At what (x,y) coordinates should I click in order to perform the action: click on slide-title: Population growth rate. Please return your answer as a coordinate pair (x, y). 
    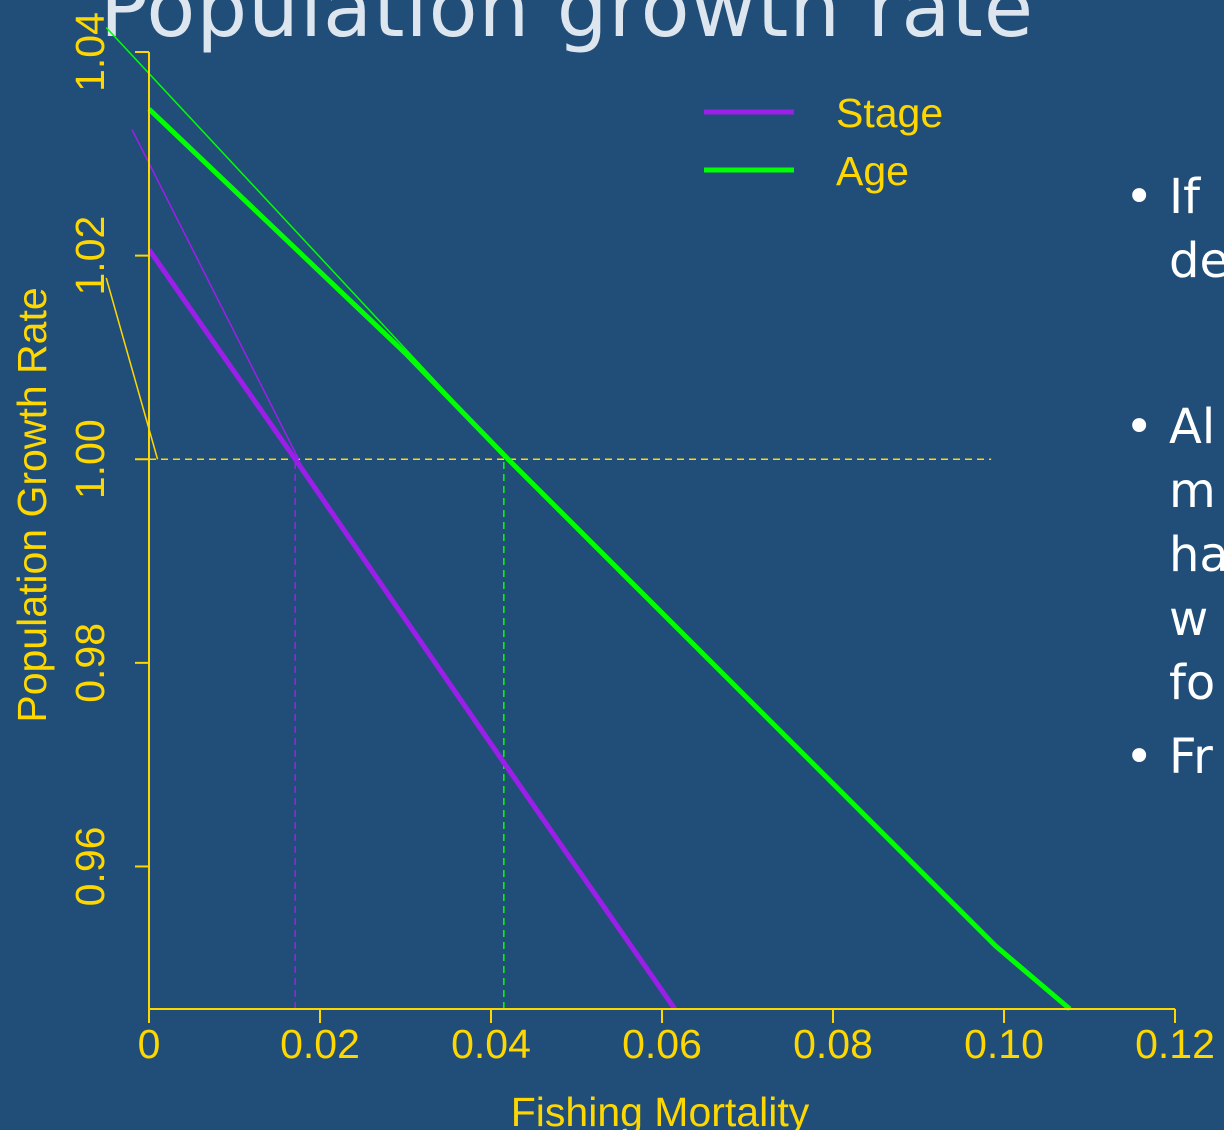
    Looking at the image, I should click on (567, 27).